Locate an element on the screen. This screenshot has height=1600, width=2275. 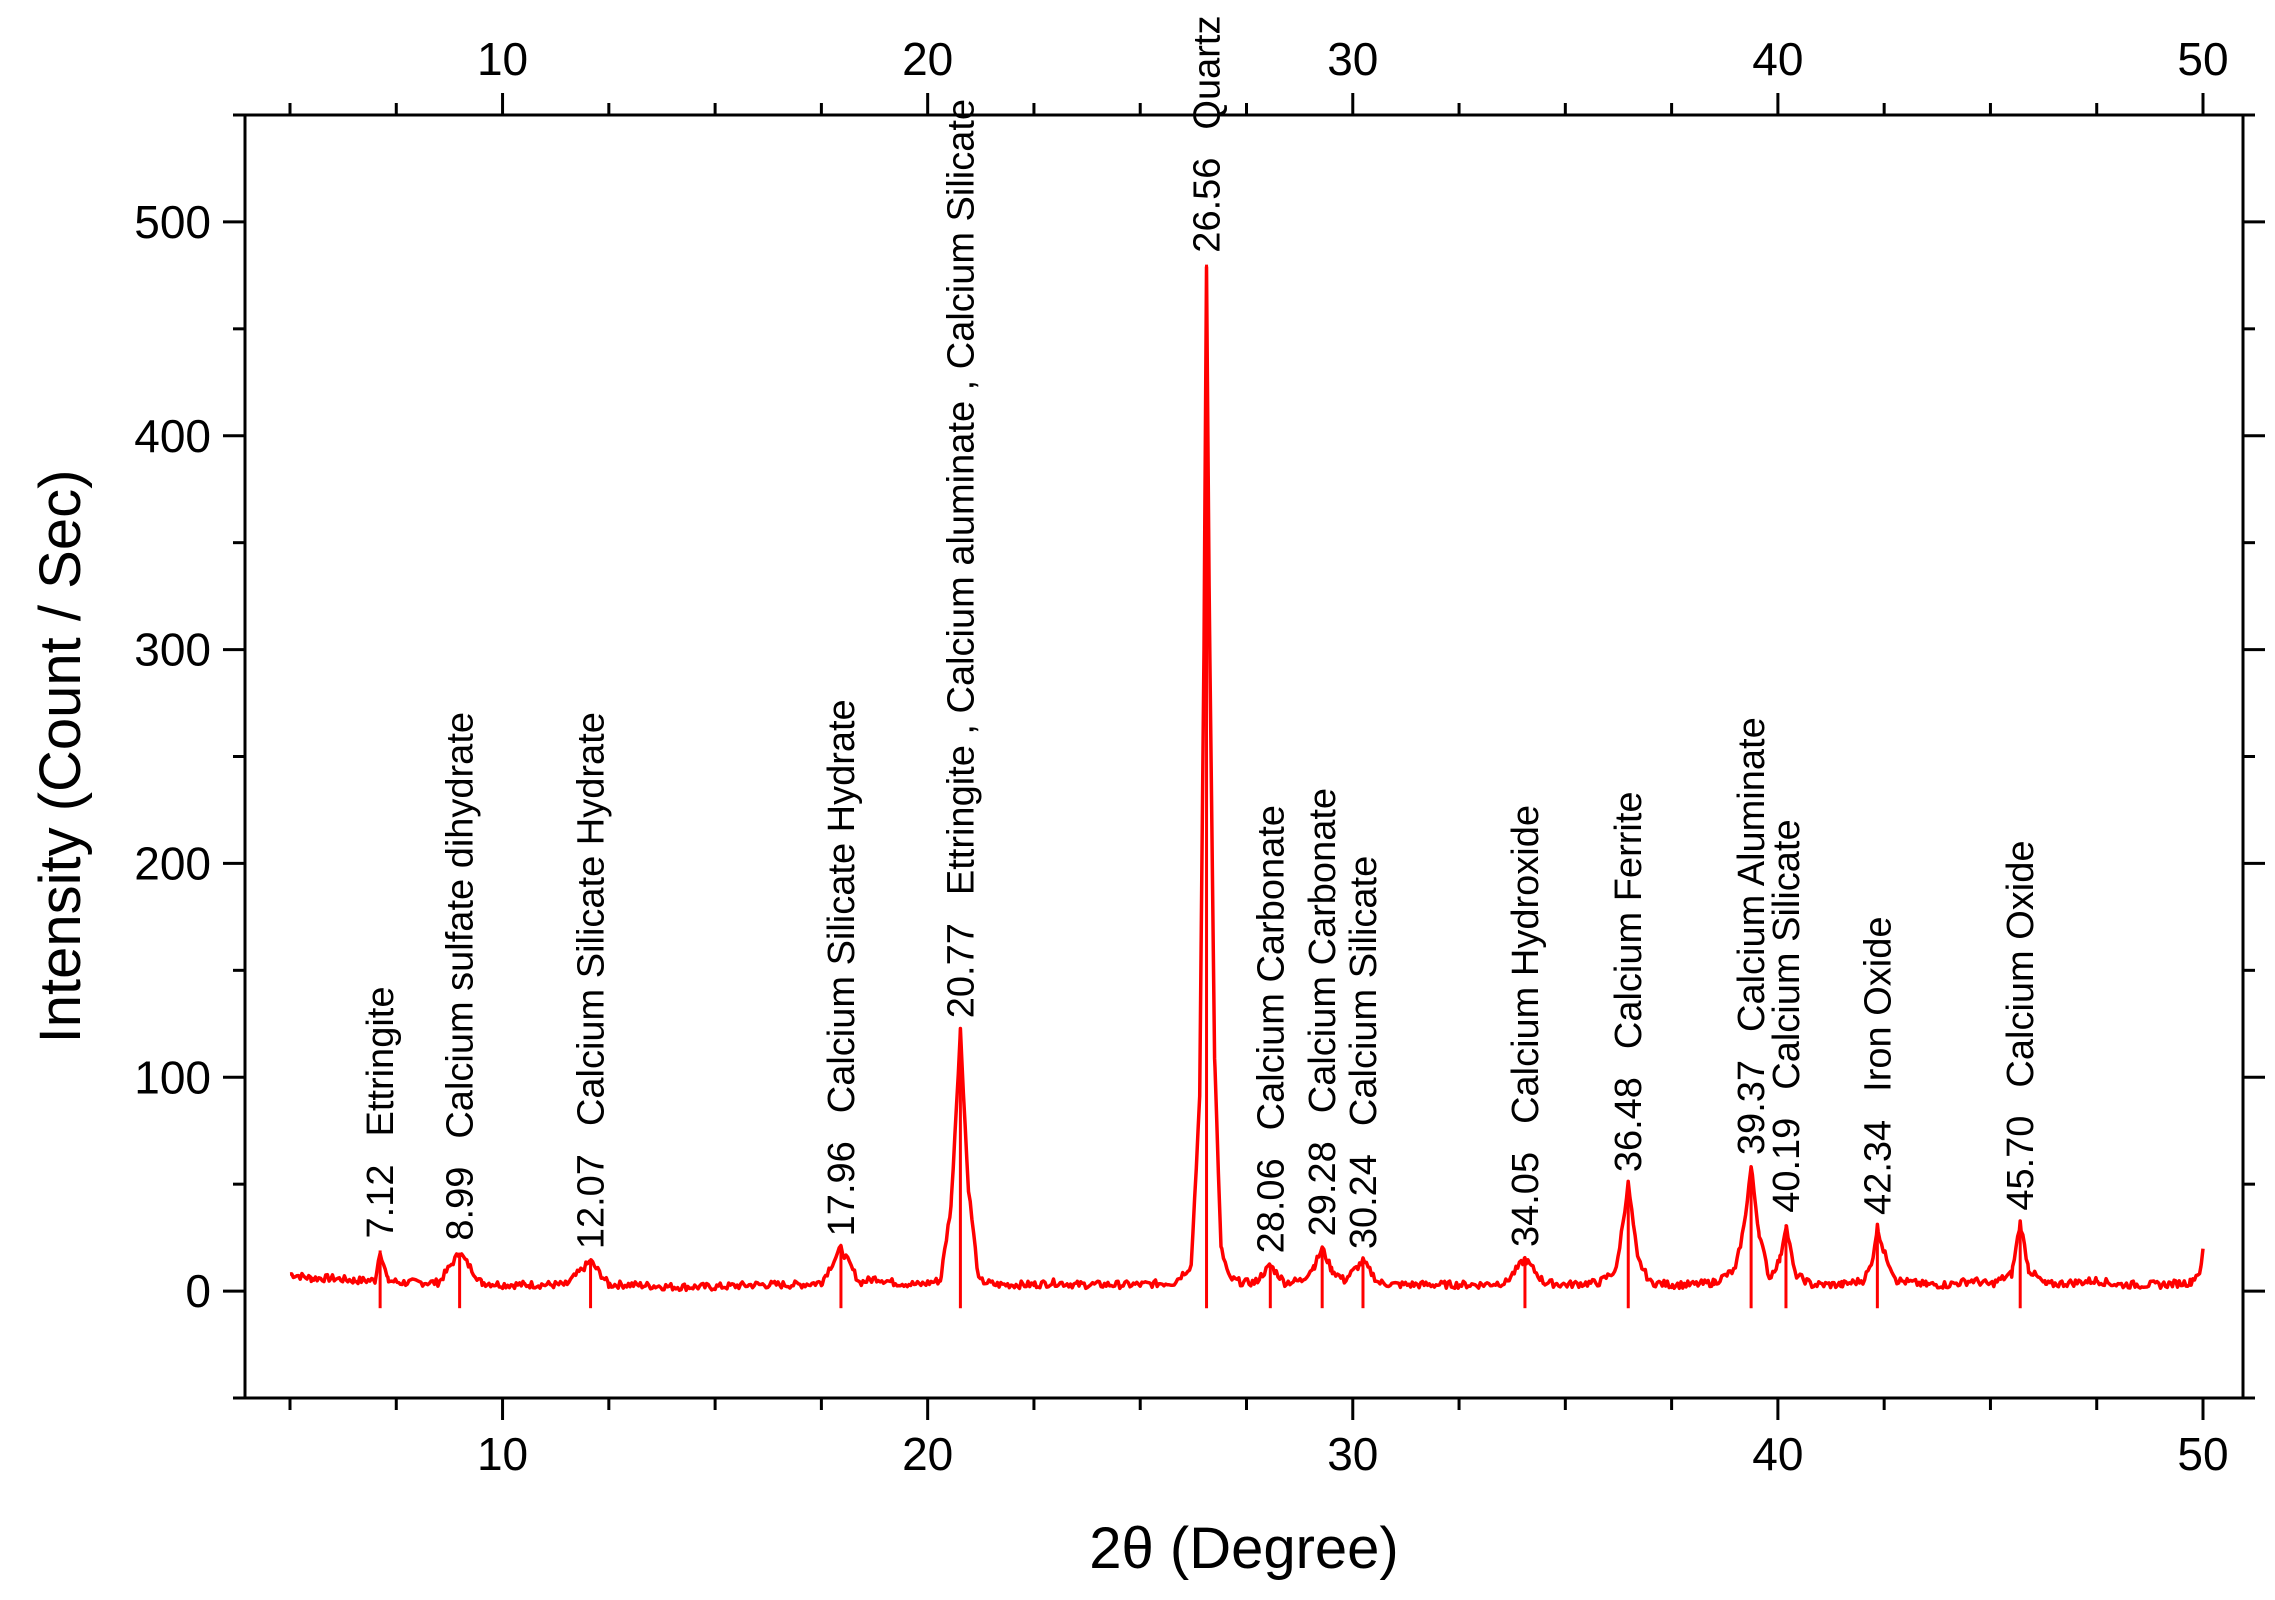
peak-phase: Calcium Ferrite is located at coordinates (1629, 920).